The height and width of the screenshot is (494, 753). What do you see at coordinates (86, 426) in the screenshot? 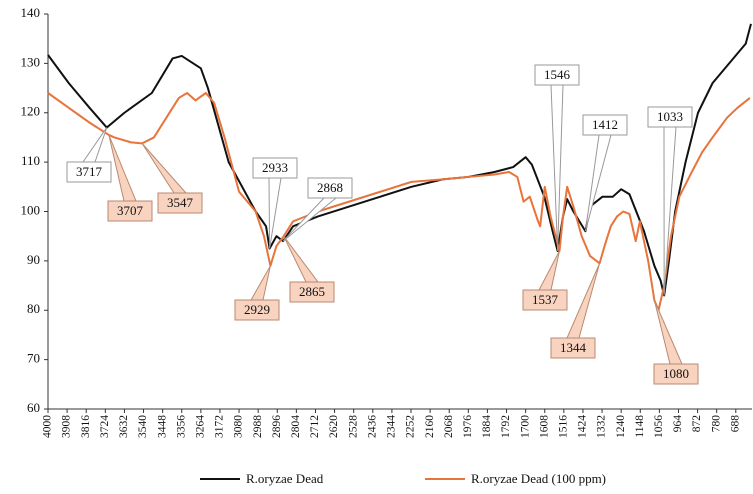
I see `x-tick-label: 3816` at bounding box center [86, 426].